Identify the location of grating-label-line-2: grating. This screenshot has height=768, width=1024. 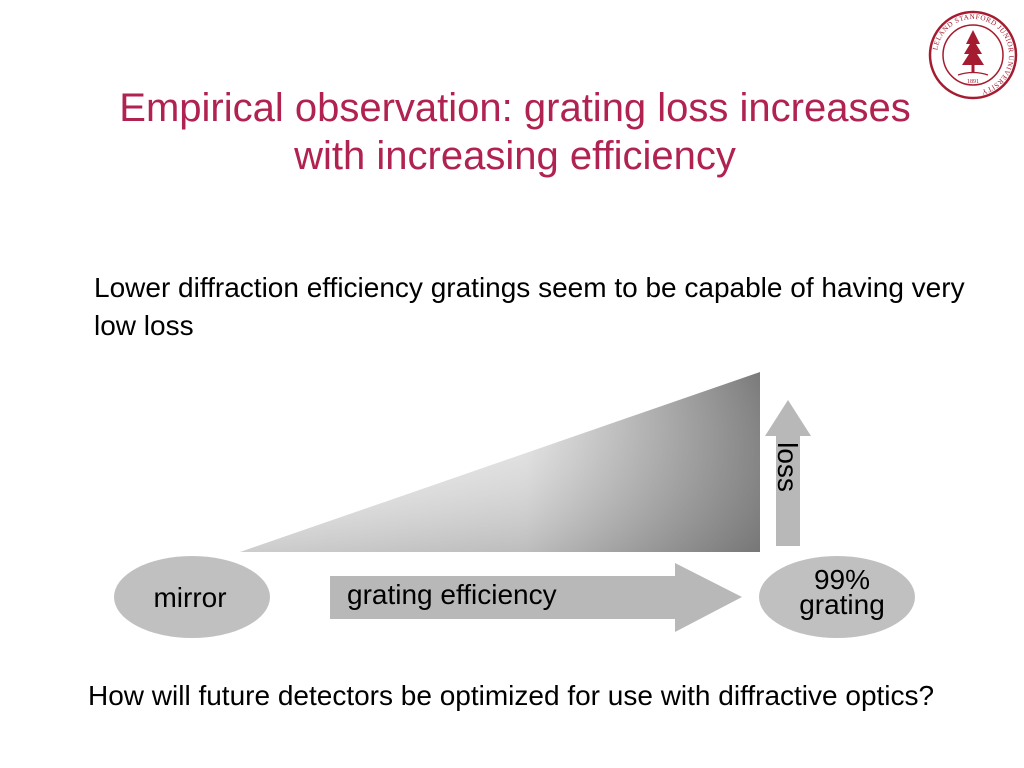
(842, 604).